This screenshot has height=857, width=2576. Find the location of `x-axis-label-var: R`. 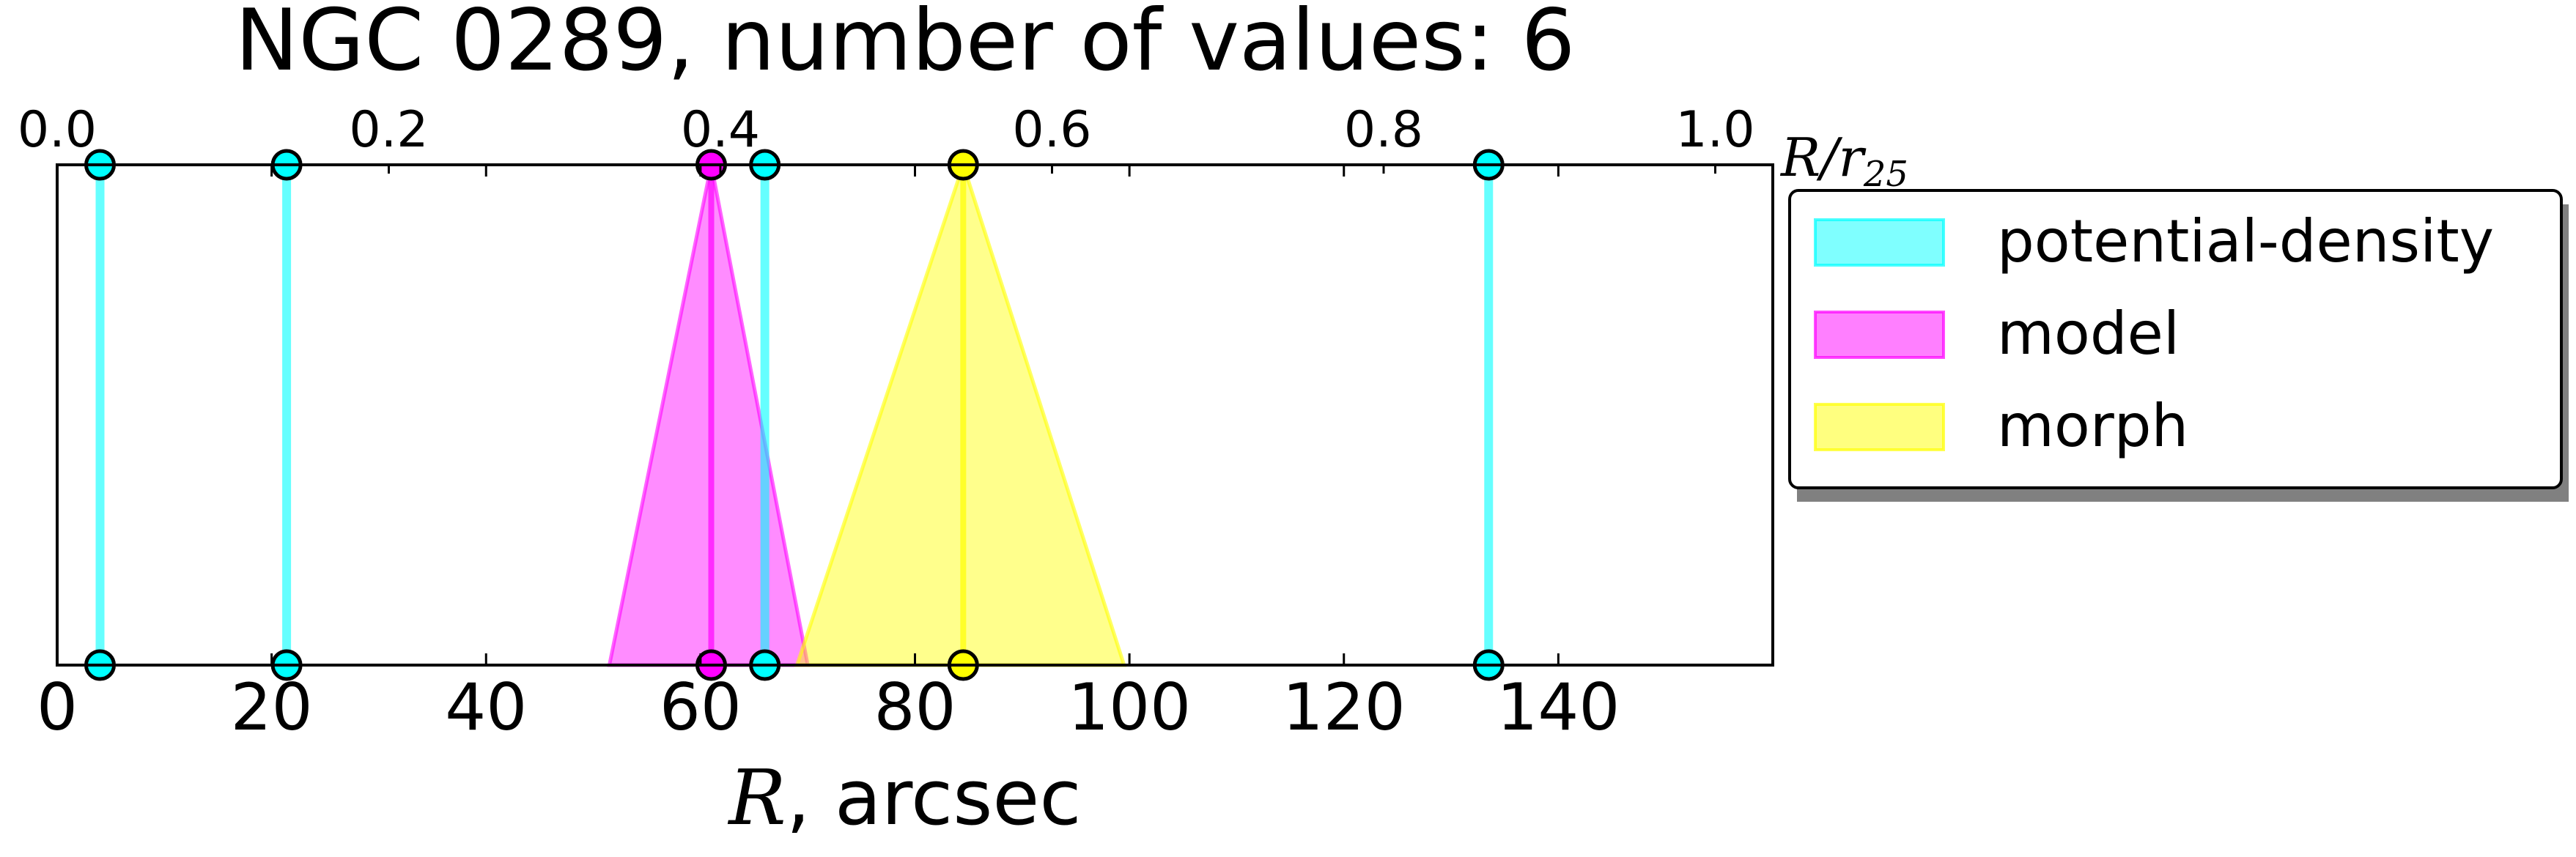

x-axis-label-var: R is located at coordinates (756, 797).